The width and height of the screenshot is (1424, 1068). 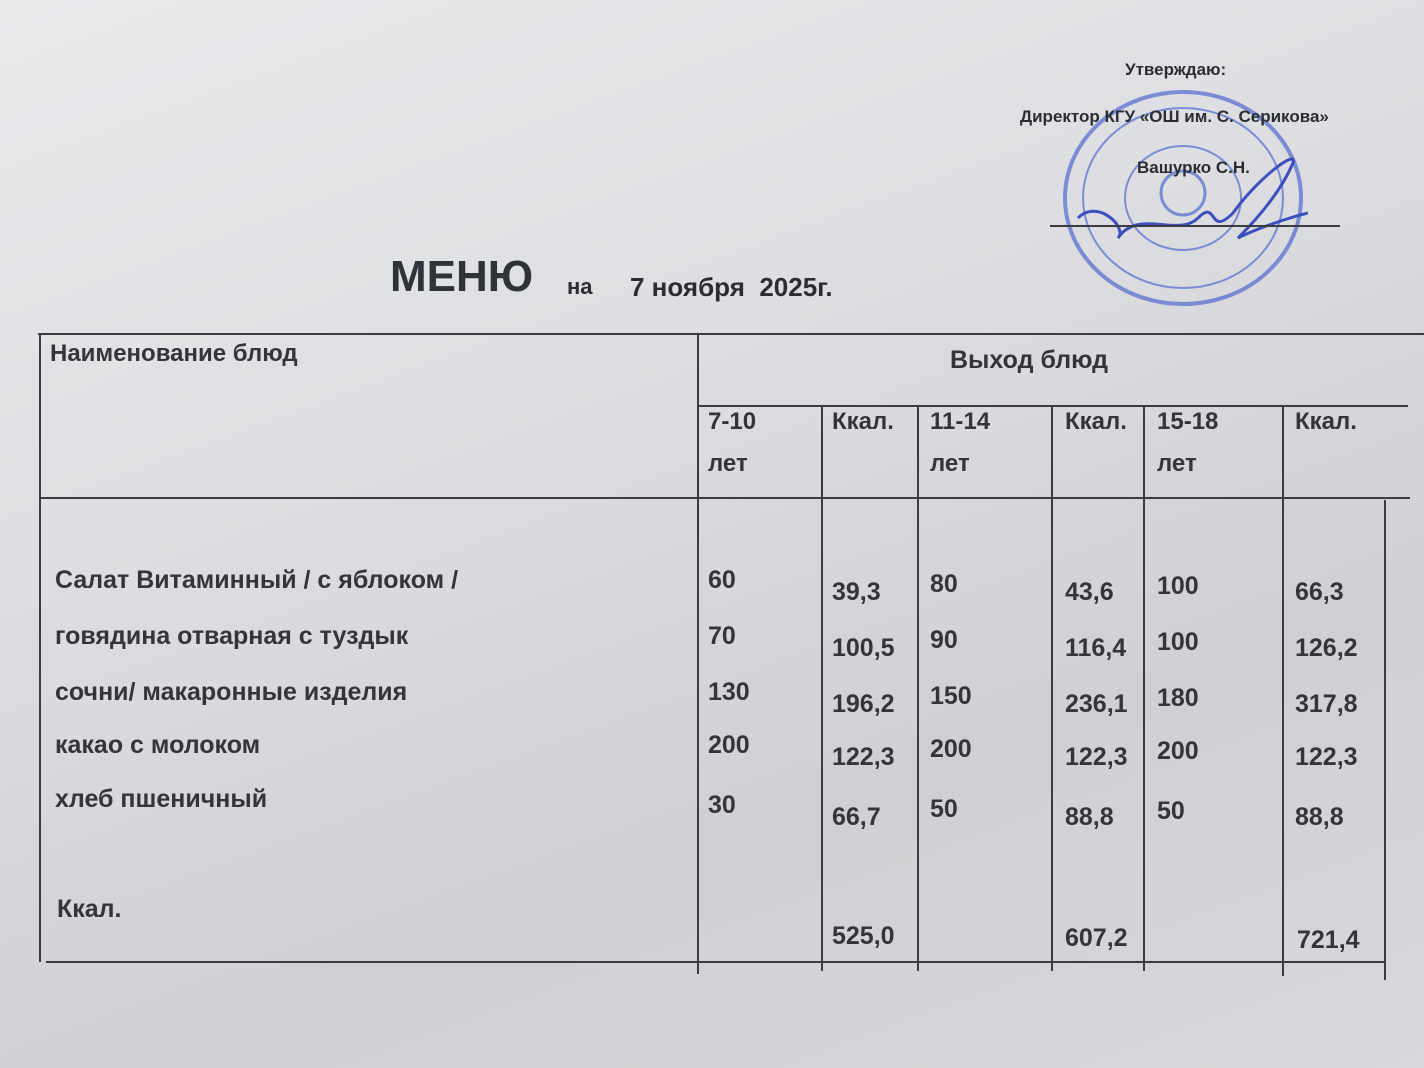 I want to click on cell-value: 317,8, so click(x=1326, y=704).